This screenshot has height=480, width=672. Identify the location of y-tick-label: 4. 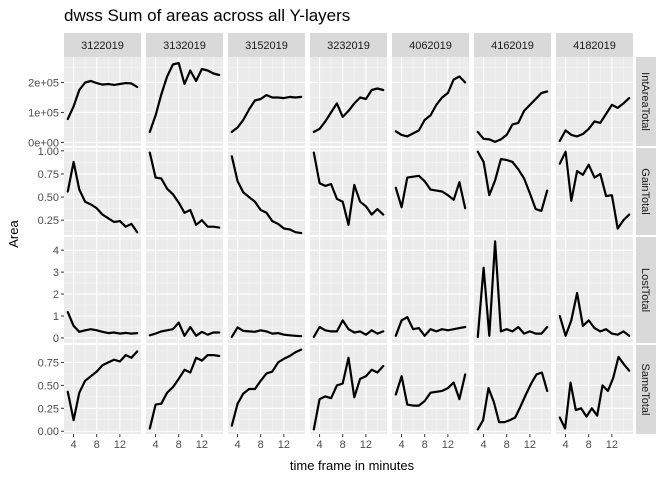
(56, 251).